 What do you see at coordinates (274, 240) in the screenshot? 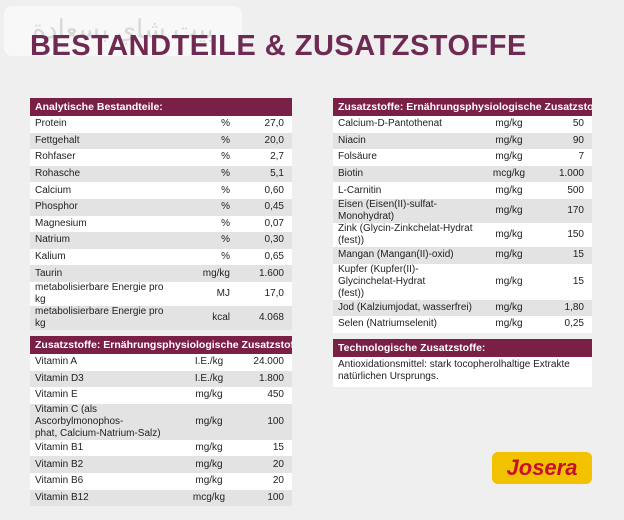
I see `value-cell: 0,30` at bounding box center [274, 240].